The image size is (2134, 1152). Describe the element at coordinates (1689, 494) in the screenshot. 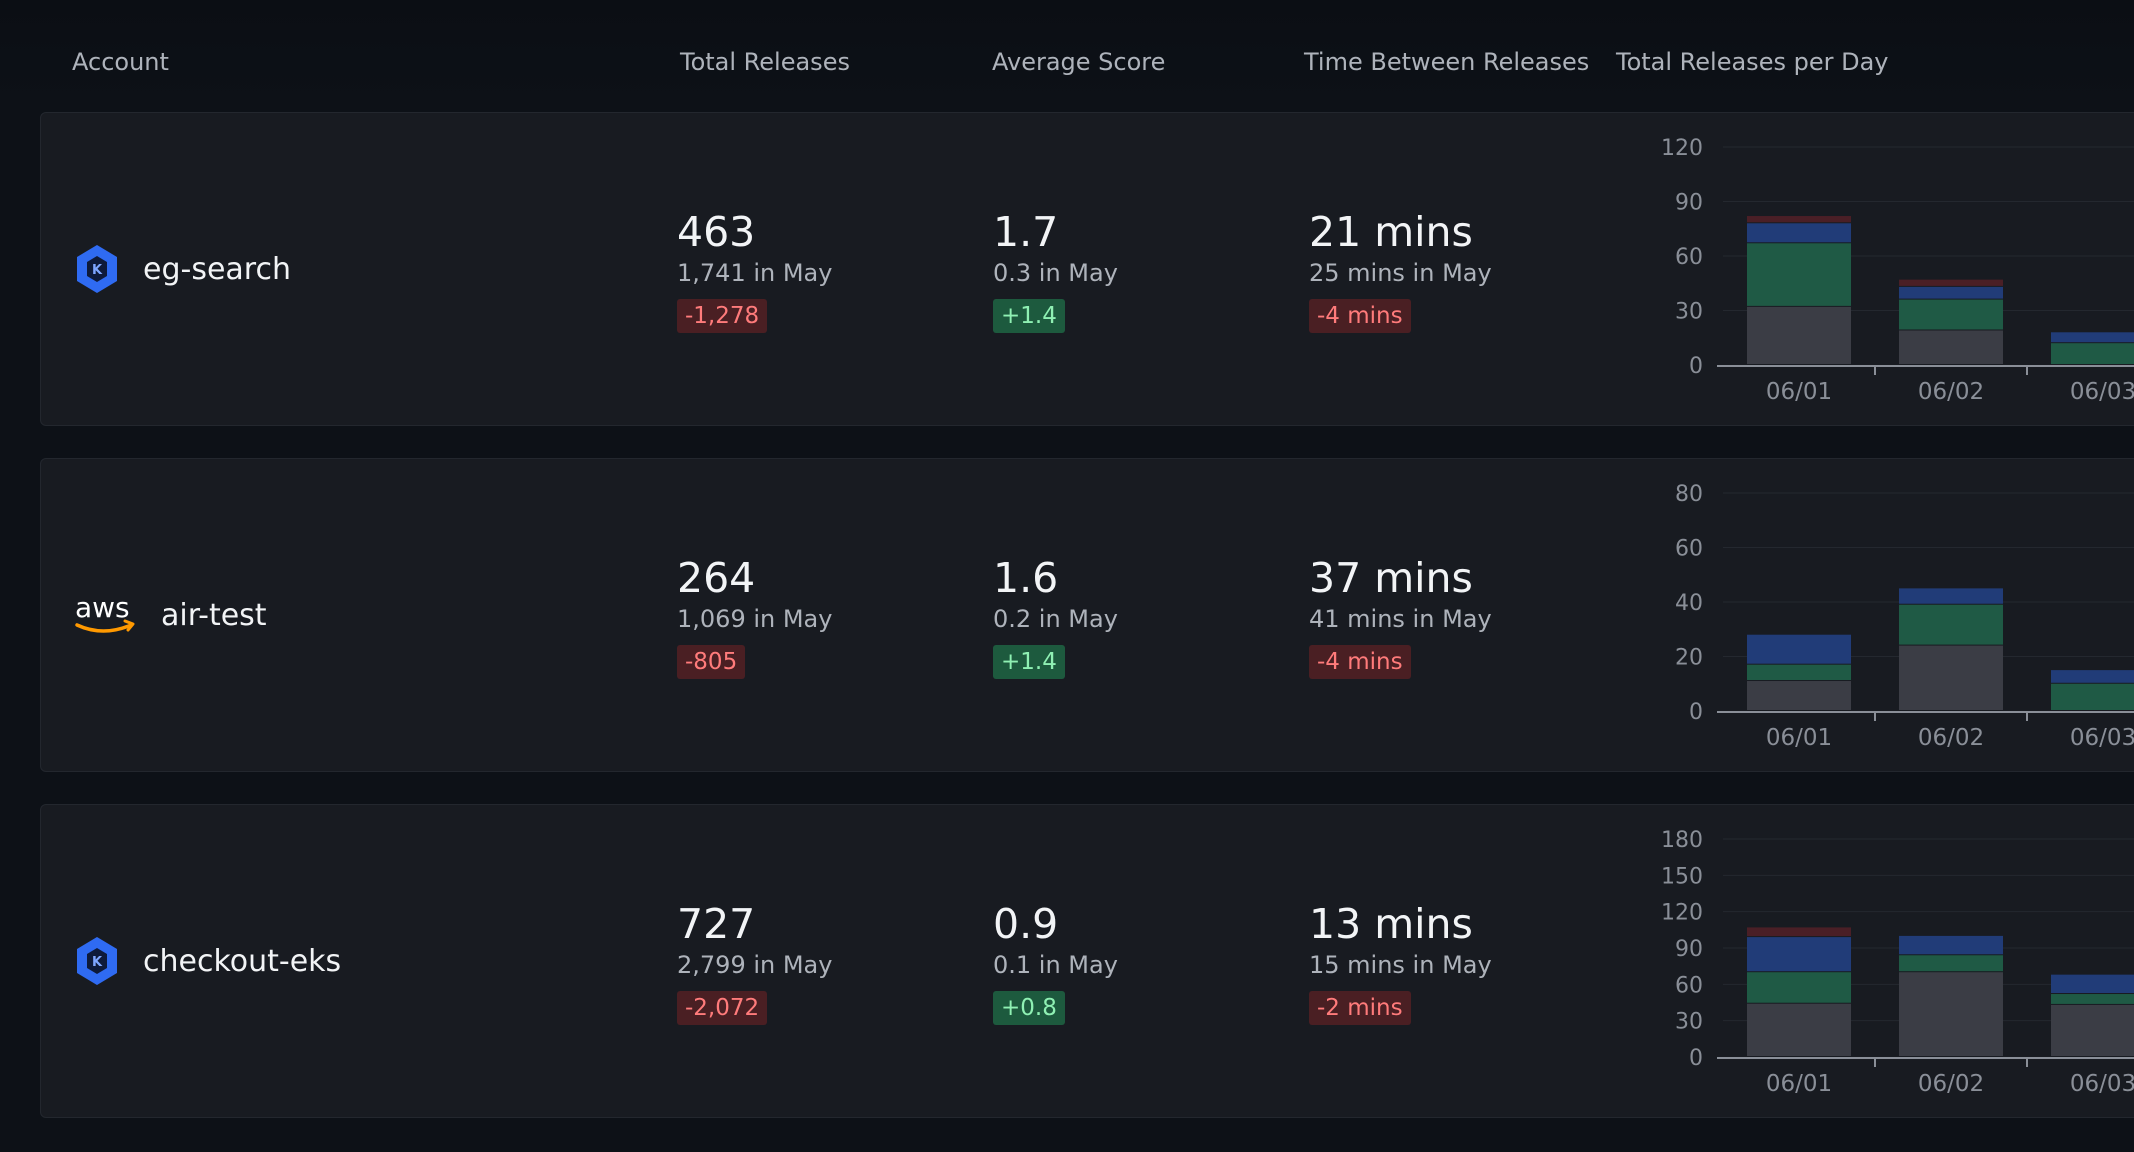

I see `y-tick-label: 80` at that location.